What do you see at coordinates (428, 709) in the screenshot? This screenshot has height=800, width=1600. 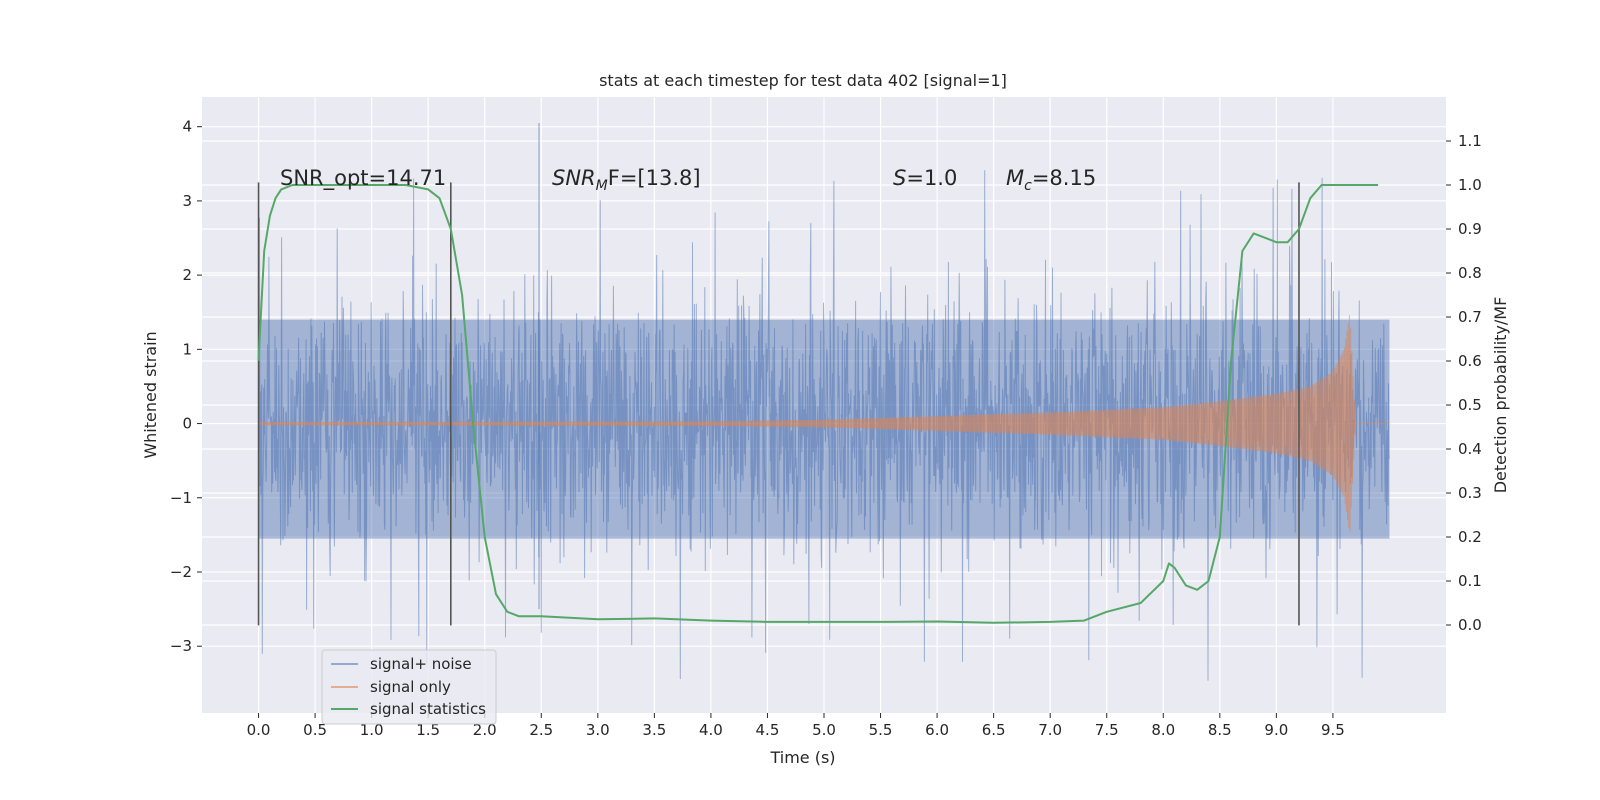 I see `legend-label-signal-statistics: signal statistics` at bounding box center [428, 709].